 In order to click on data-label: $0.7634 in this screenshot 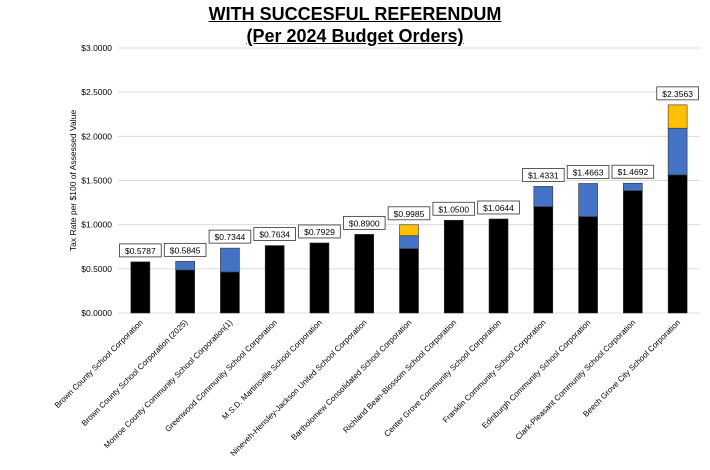, I will do `click(274, 235)`.